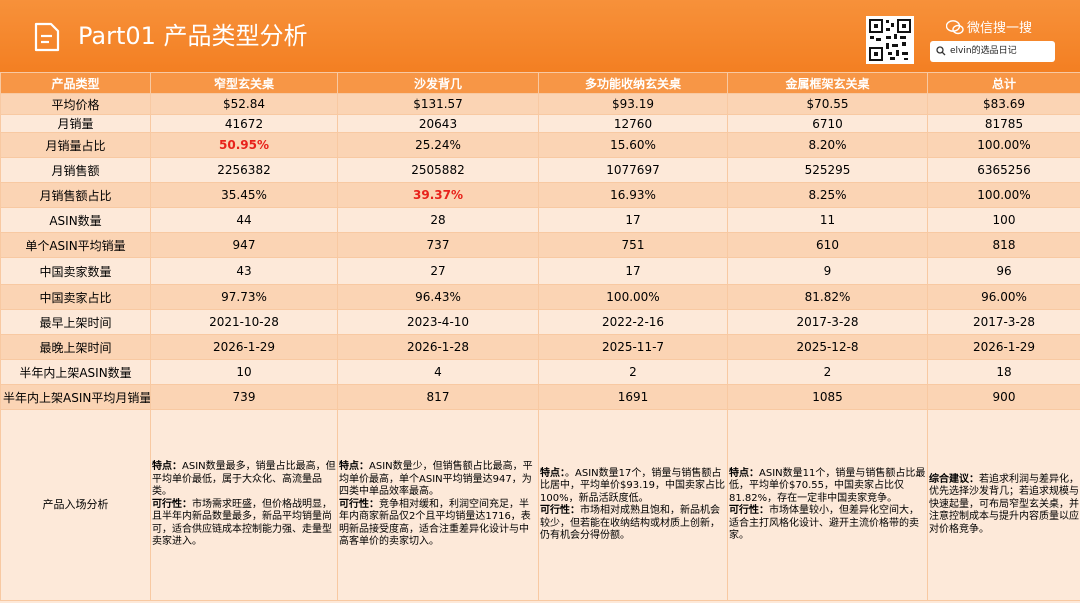  I want to click on row-label: 平均价格, so click(75, 104).